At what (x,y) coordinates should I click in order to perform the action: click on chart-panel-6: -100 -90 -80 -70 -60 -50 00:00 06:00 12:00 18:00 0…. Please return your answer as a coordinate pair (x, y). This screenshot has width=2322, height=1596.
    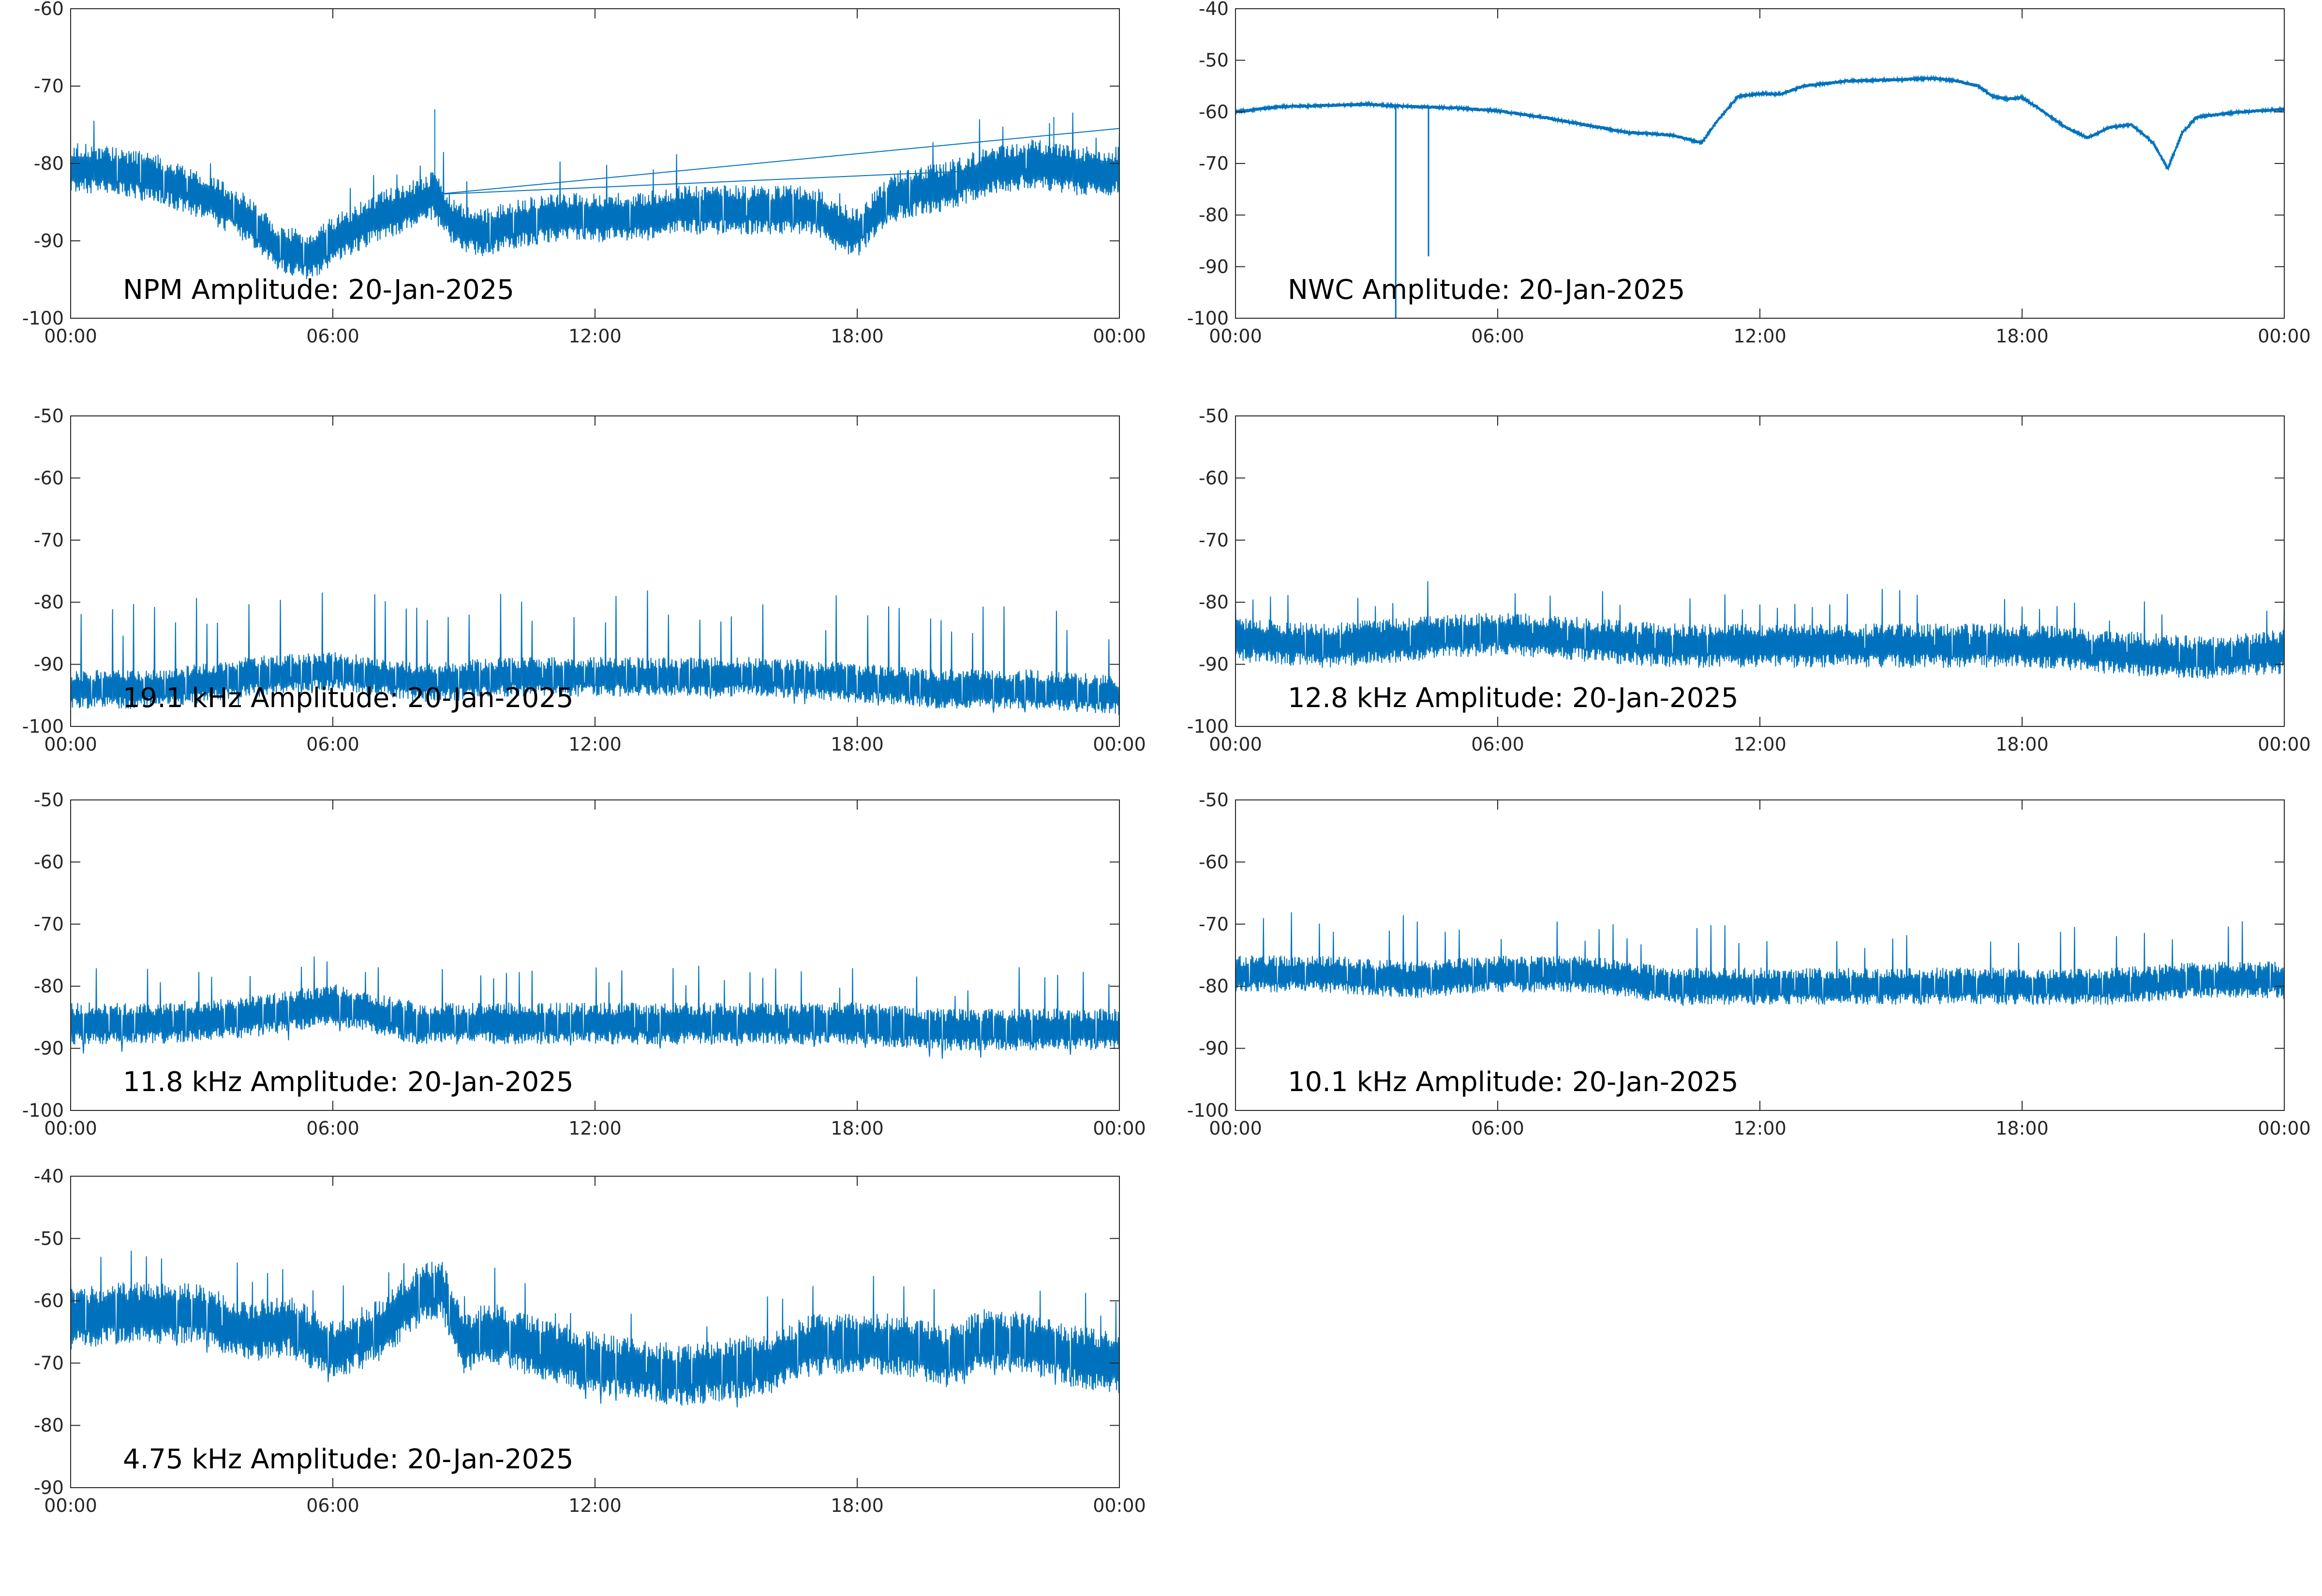
    Looking at the image, I should click on (1749, 964).